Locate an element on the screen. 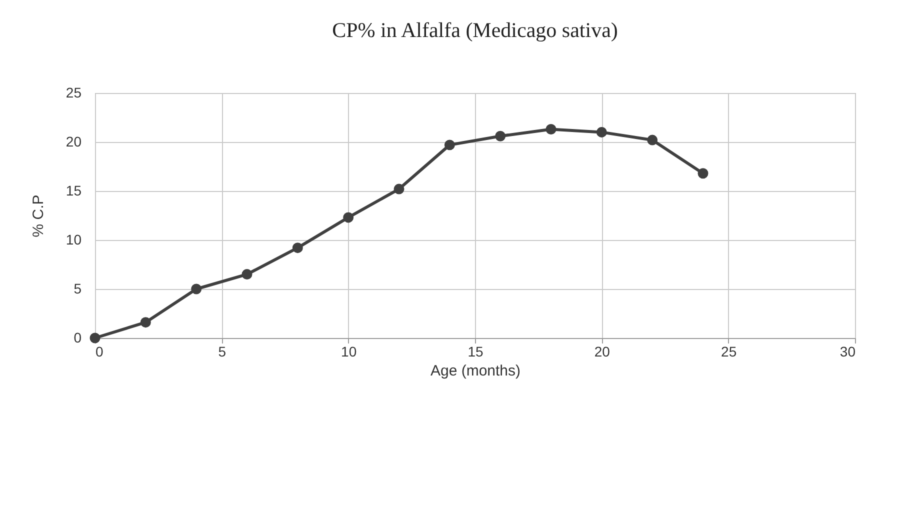  y-tick-label: 0 is located at coordinates (78, 338).